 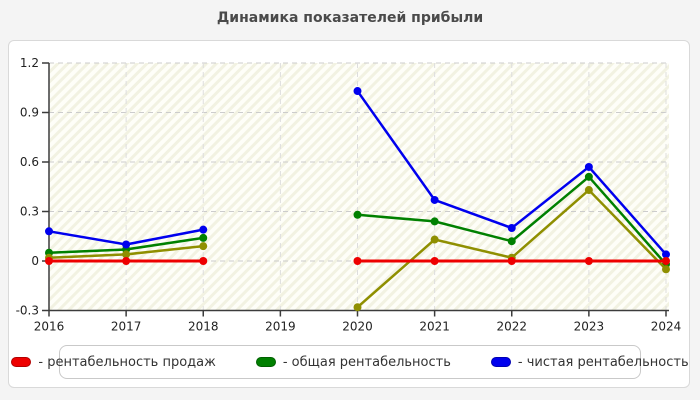 What do you see at coordinates (366, 362) in the screenshot?
I see `legend-label: - общая рентабельность` at bounding box center [366, 362].